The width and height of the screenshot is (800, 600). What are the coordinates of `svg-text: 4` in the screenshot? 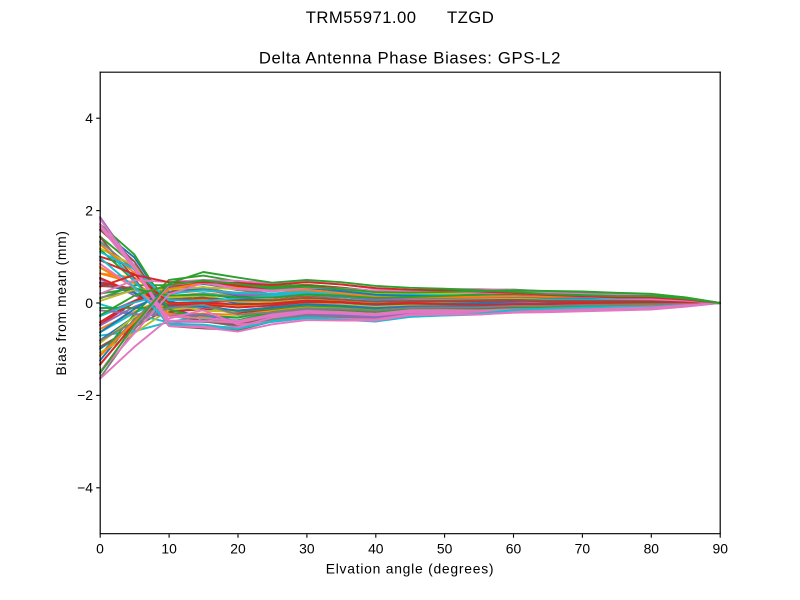 It's located at (89, 118).